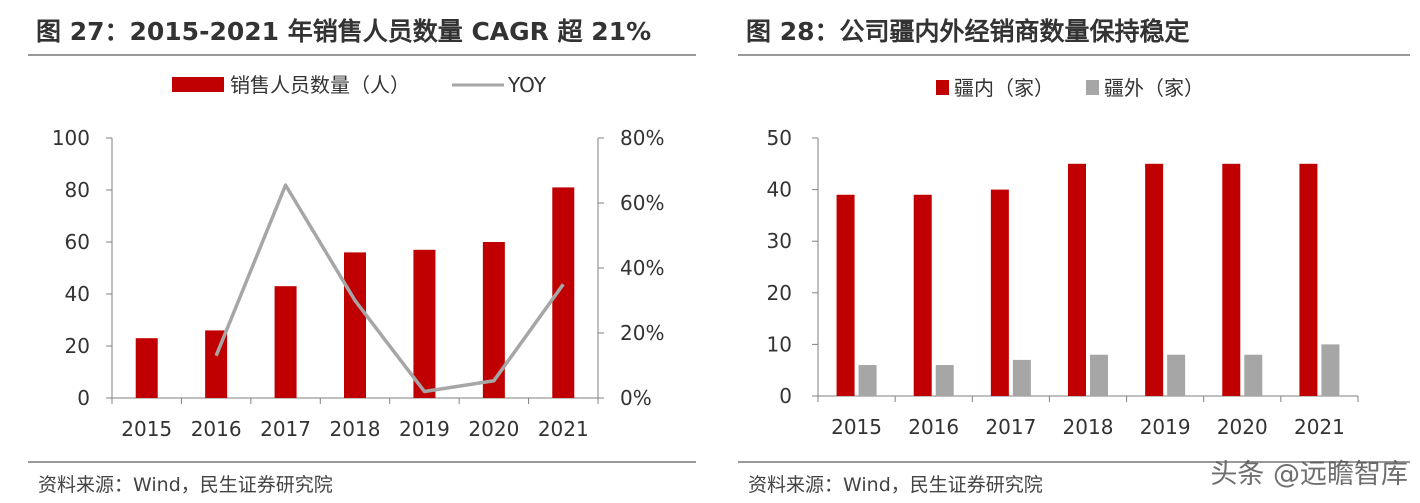 Image resolution: width=1420 pixels, height=503 pixels. What do you see at coordinates (944, 380) in the screenshot?
I see `bar-outside-2016` at bounding box center [944, 380].